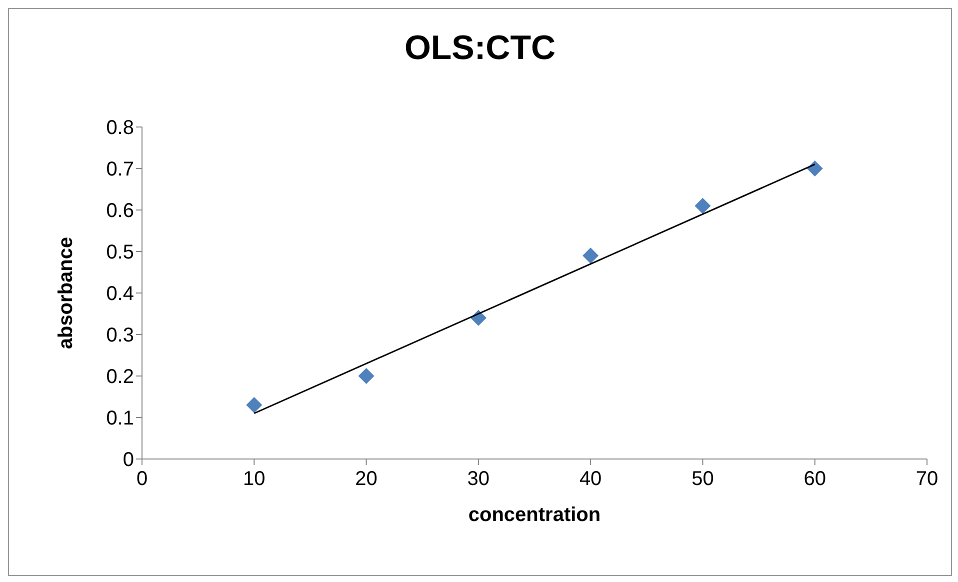 The height and width of the screenshot is (582, 958). Describe the element at coordinates (120, 335) in the screenshot. I see `y-tick-label: 0.3` at that location.